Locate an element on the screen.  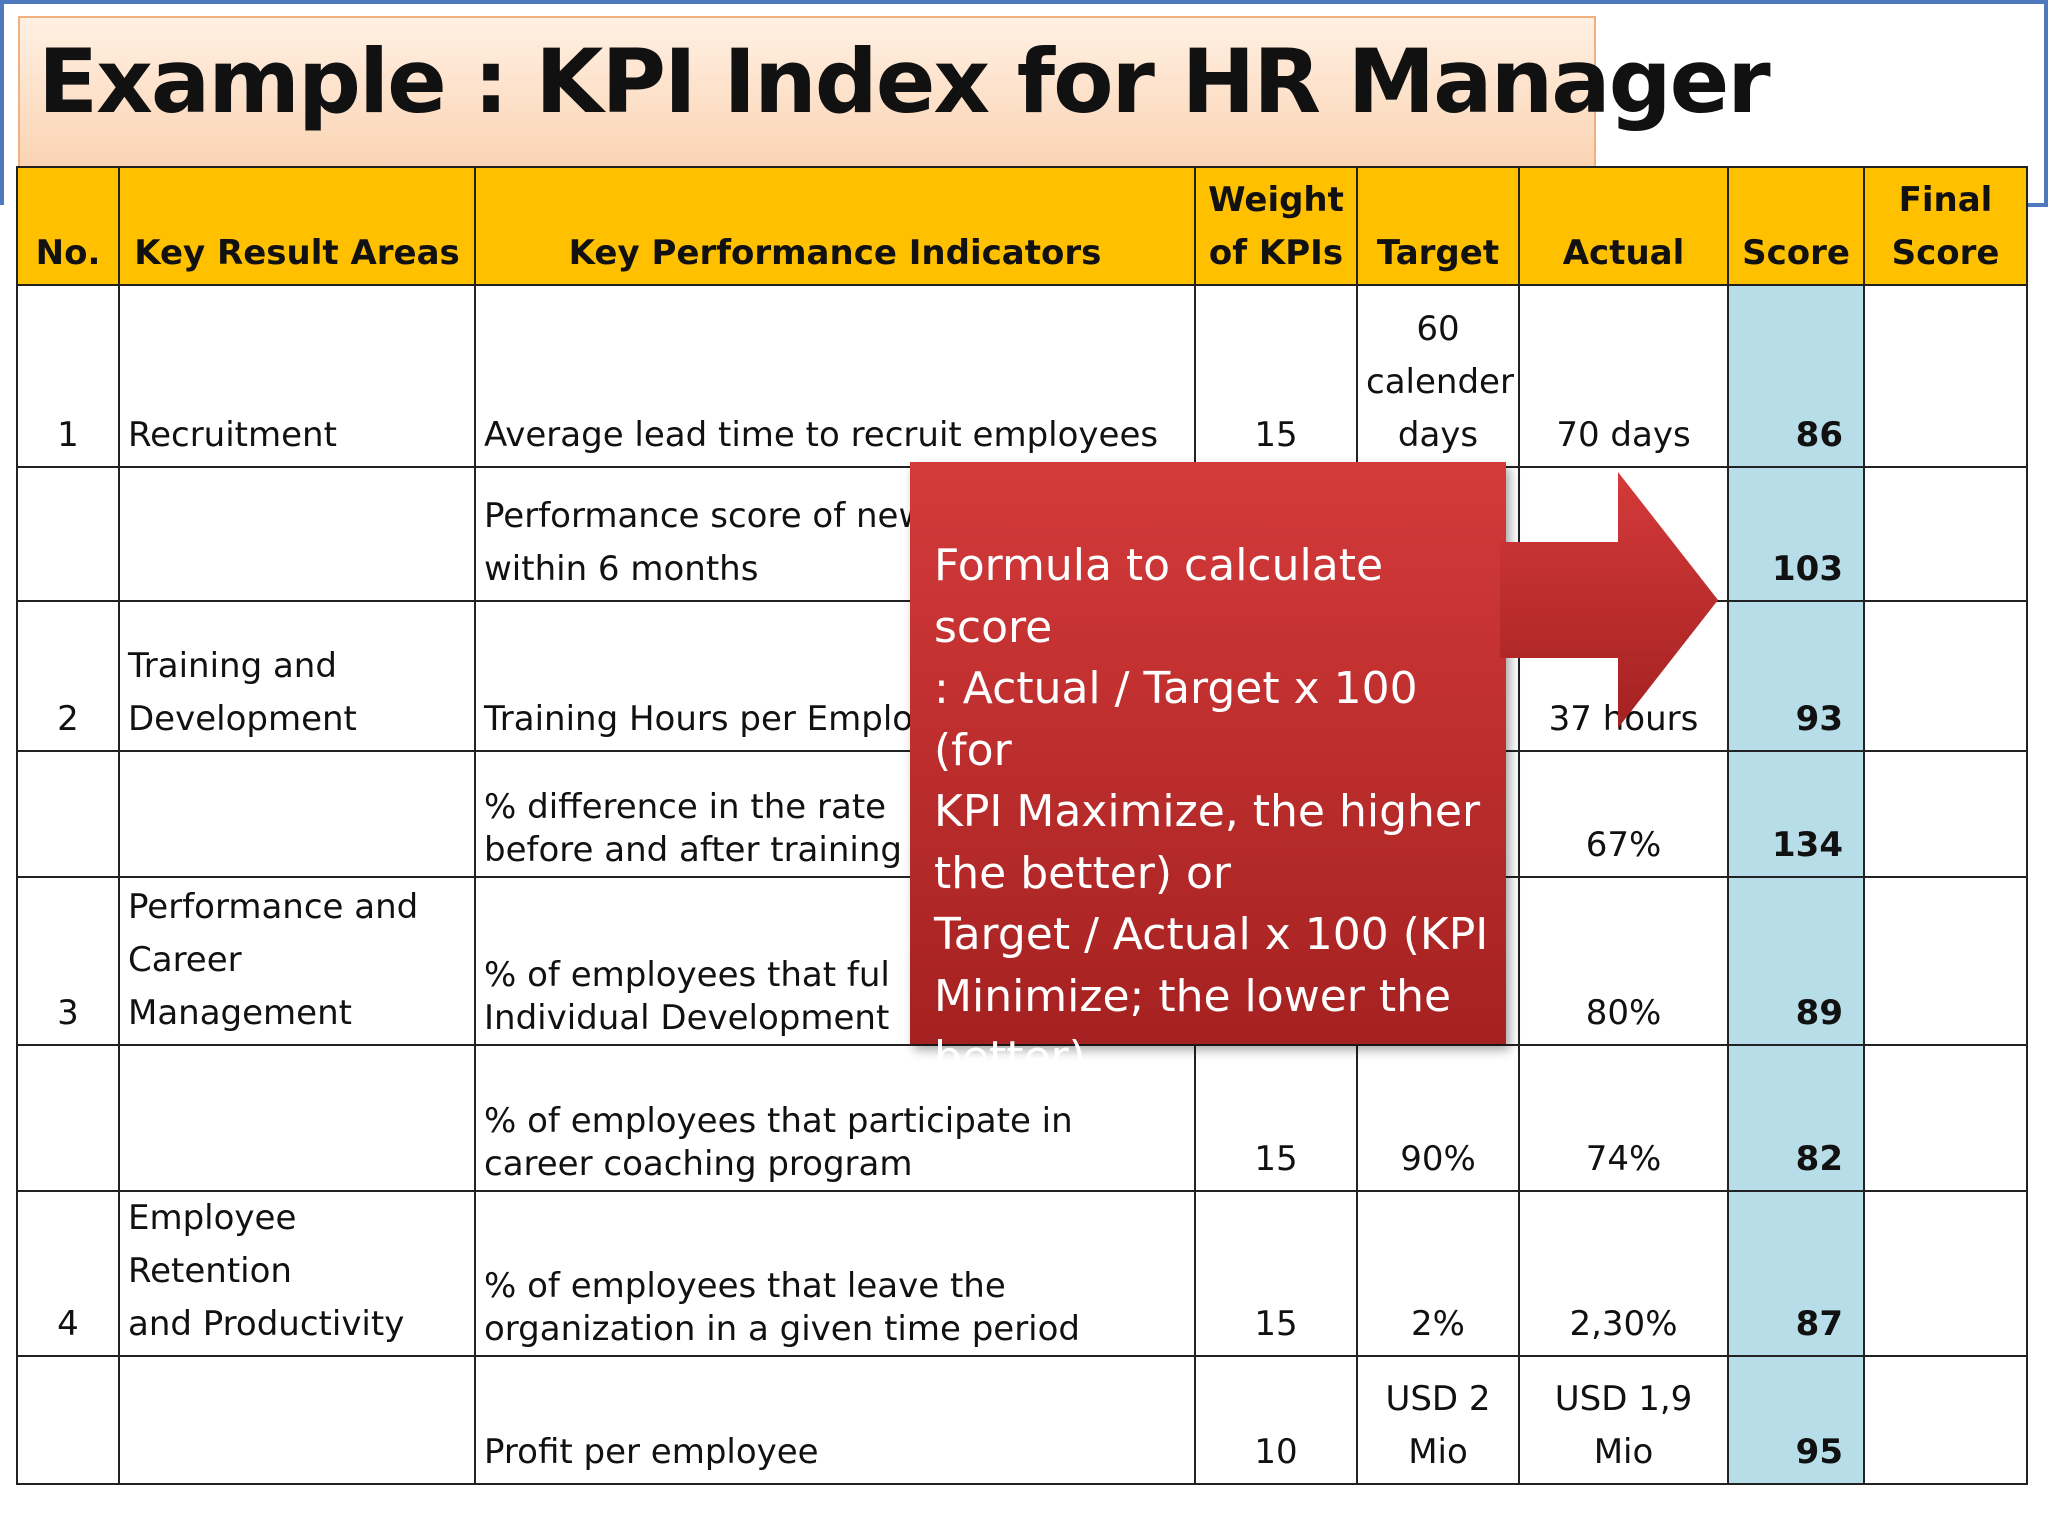
header-kpi-label: Key Performance Indicators is located at coordinates (835, 253).